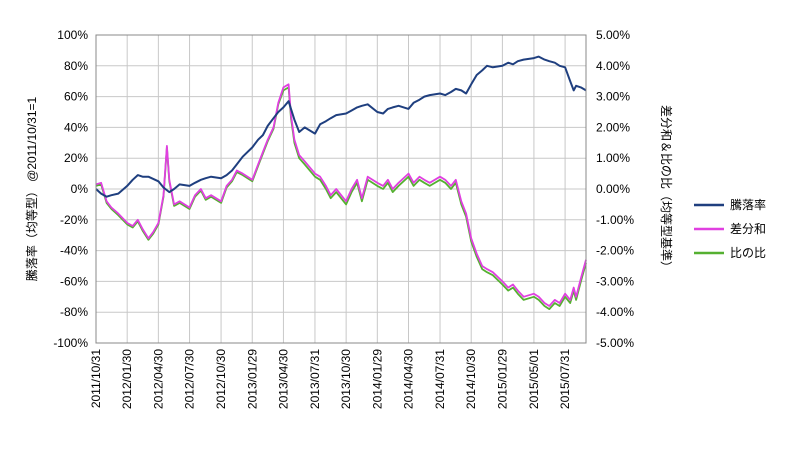 The image size is (800, 455). Describe the element at coordinates (74, 312) in the screenshot. I see `y-tick-label: -80%` at that location.